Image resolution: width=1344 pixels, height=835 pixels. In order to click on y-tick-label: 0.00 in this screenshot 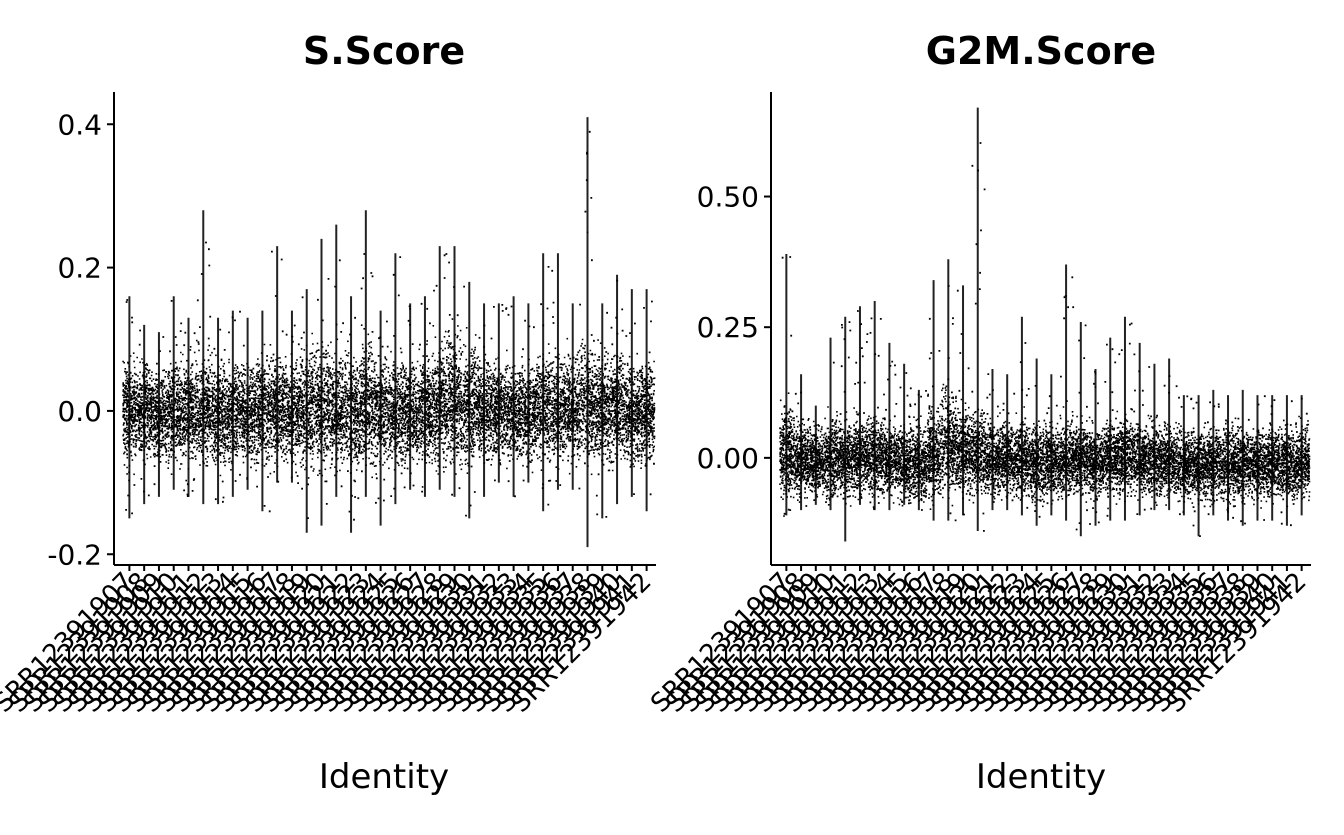, I will do `click(728, 458)`.